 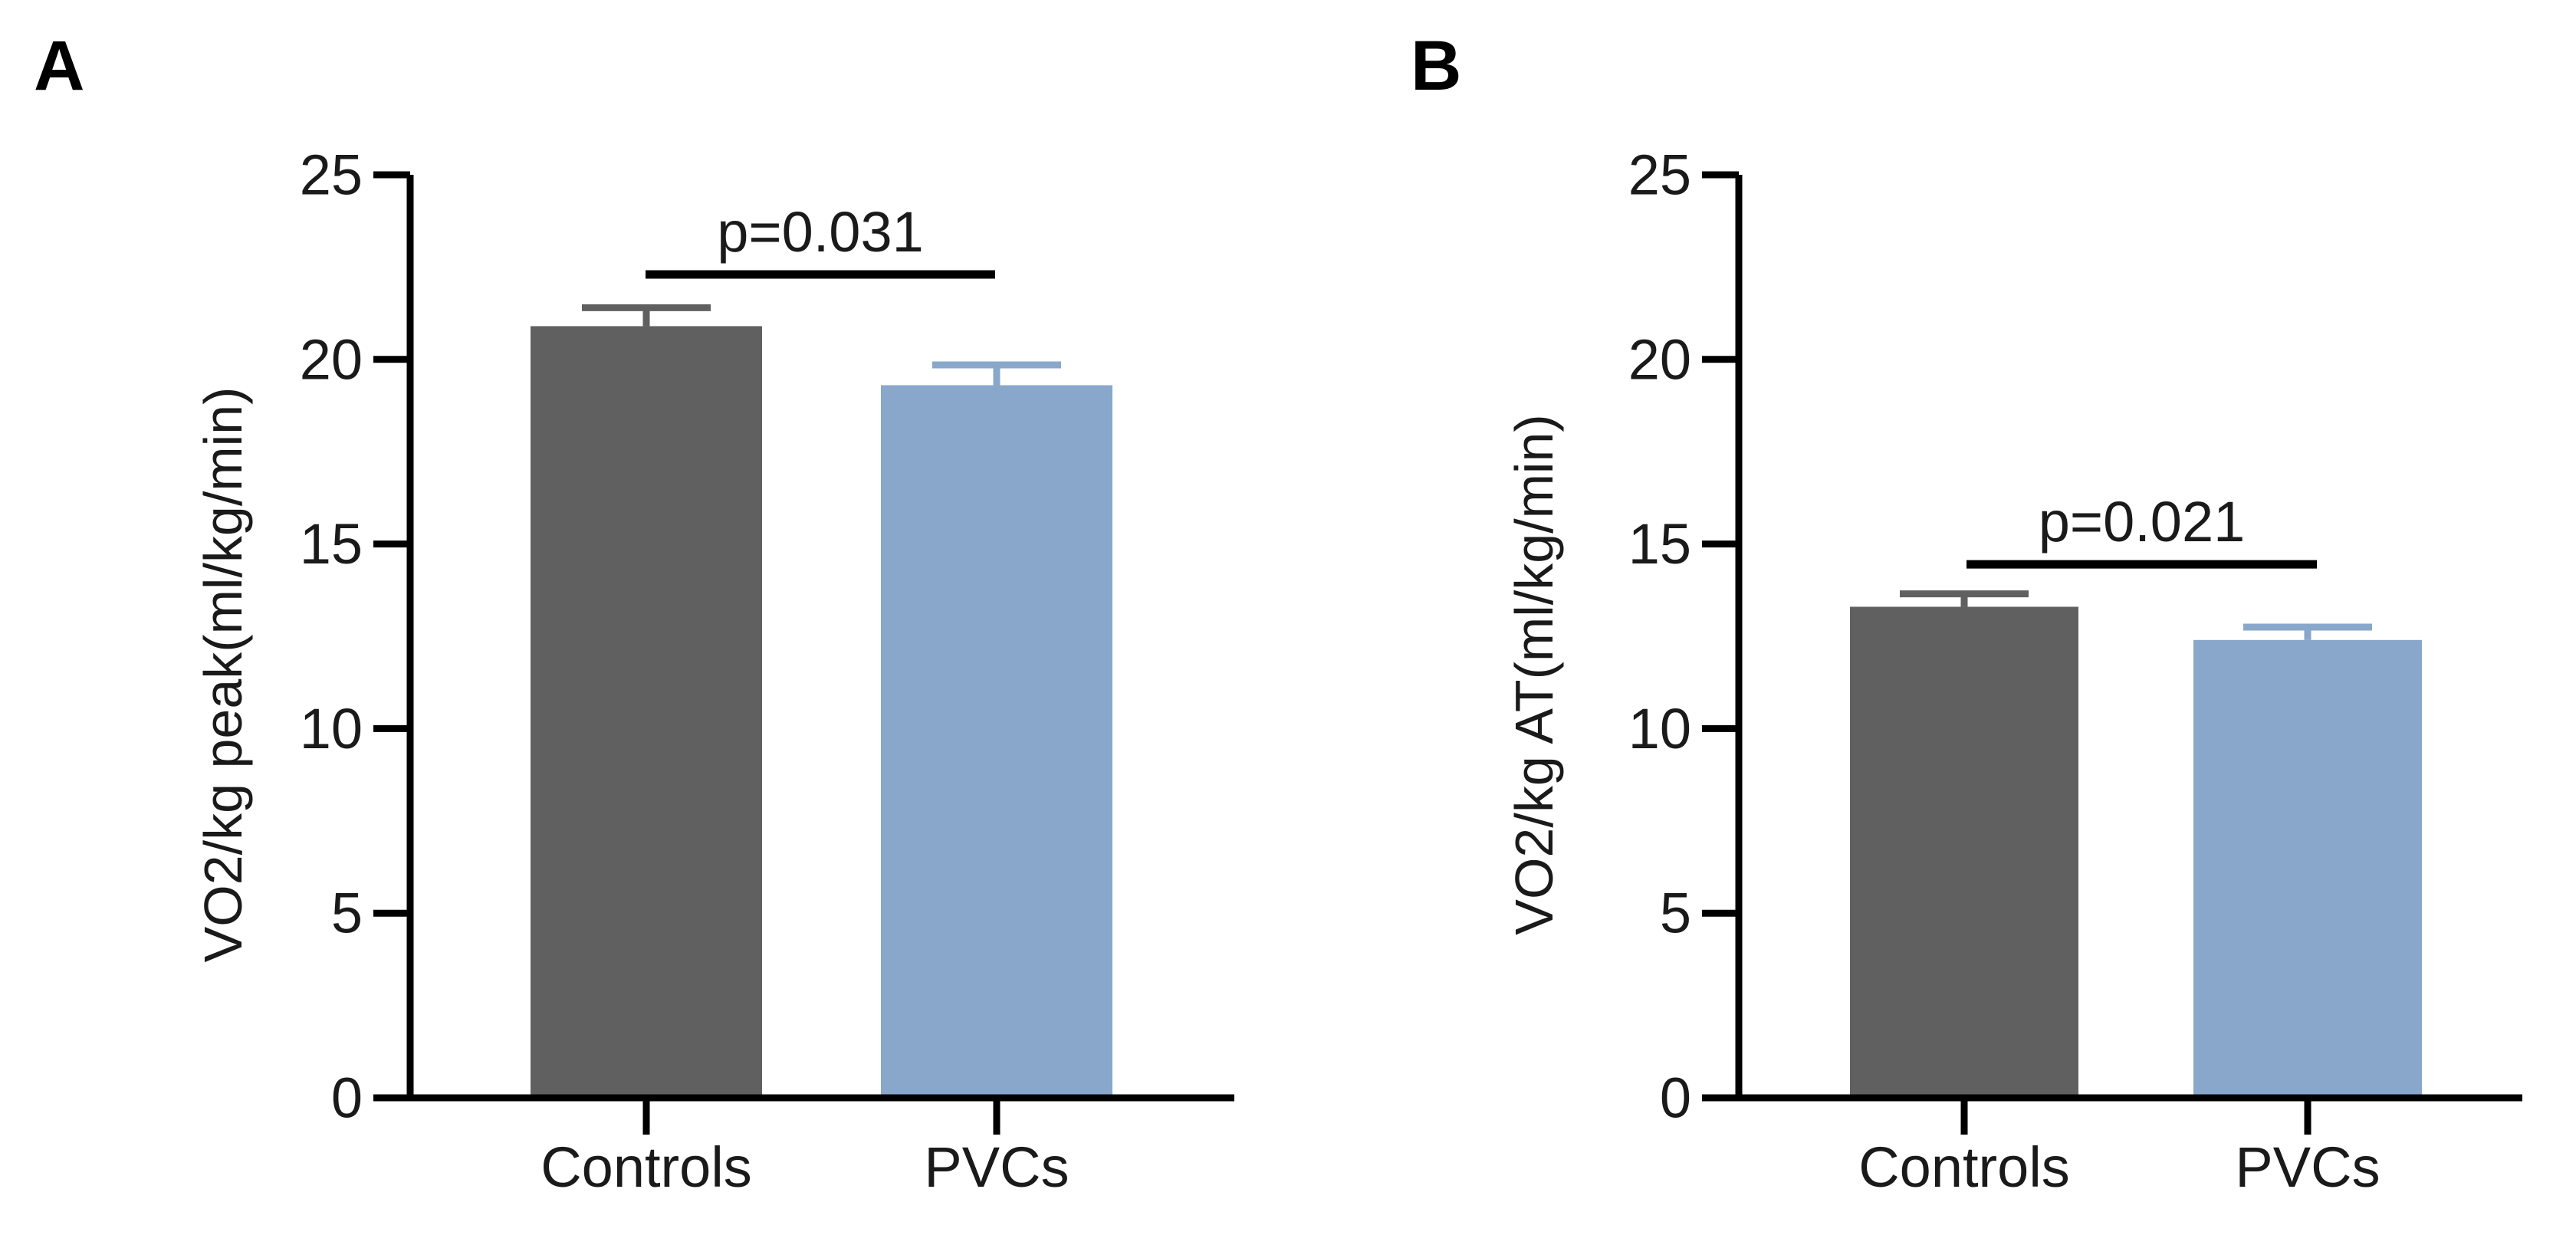 I want to click on y-axis-title: VO2/kg AT(ml/kg/min), so click(x=1534, y=674).